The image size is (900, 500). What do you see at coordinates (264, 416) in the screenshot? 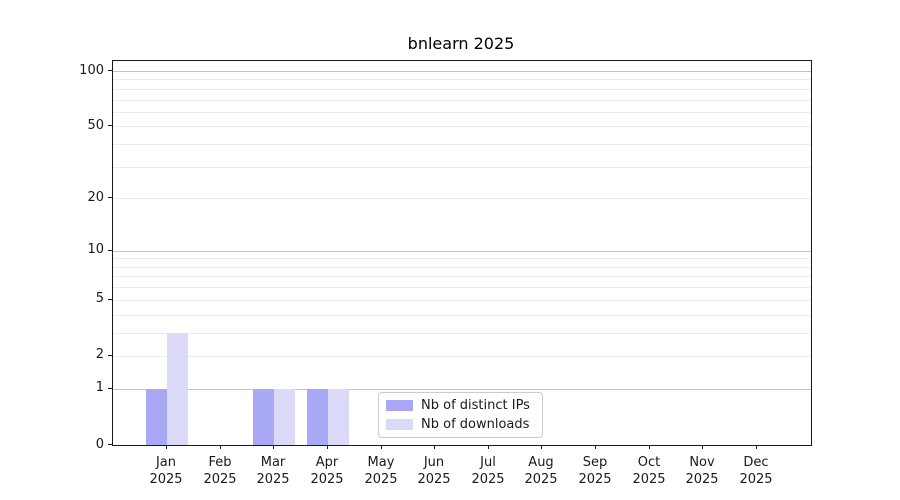
I see `bar-mar-ips` at bounding box center [264, 416].